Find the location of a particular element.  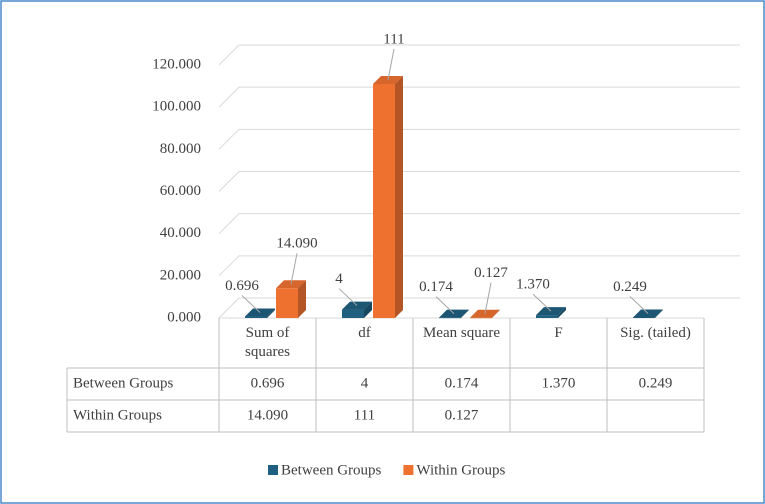

data-label: 0.174 is located at coordinates (436, 287).